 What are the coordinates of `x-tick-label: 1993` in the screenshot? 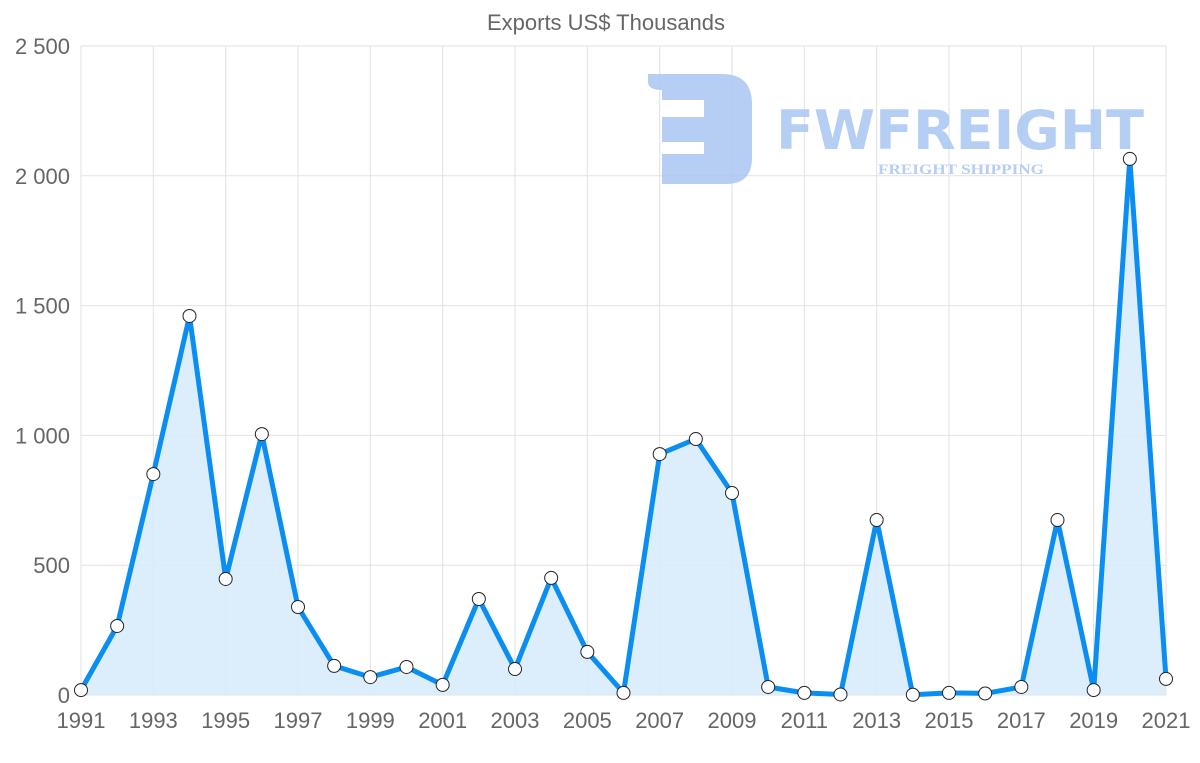 It's located at (153, 720).